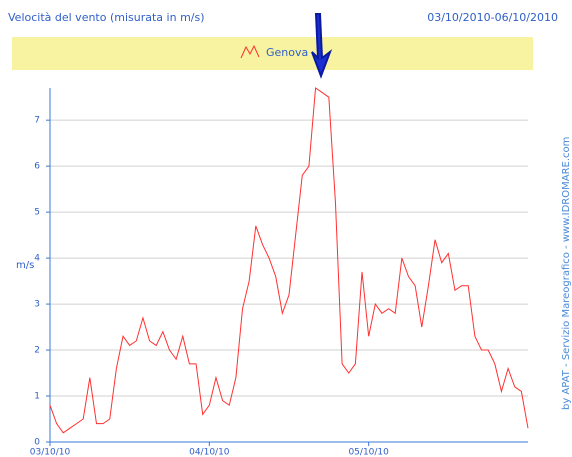 This screenshot has height=457, width=572. I want to click on y-tick-label: 0, so click(37, 443).